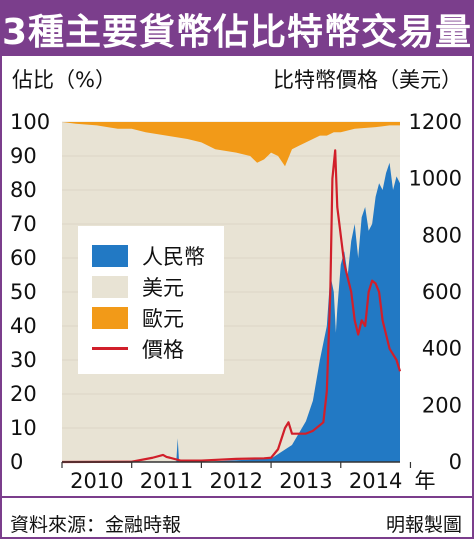 The height and width of the screenshot is (539, 474). What do you see at coordinates (23, 258) in the screenshot?
I see `left-tick-label: 60` at bounding box center [23, 258].